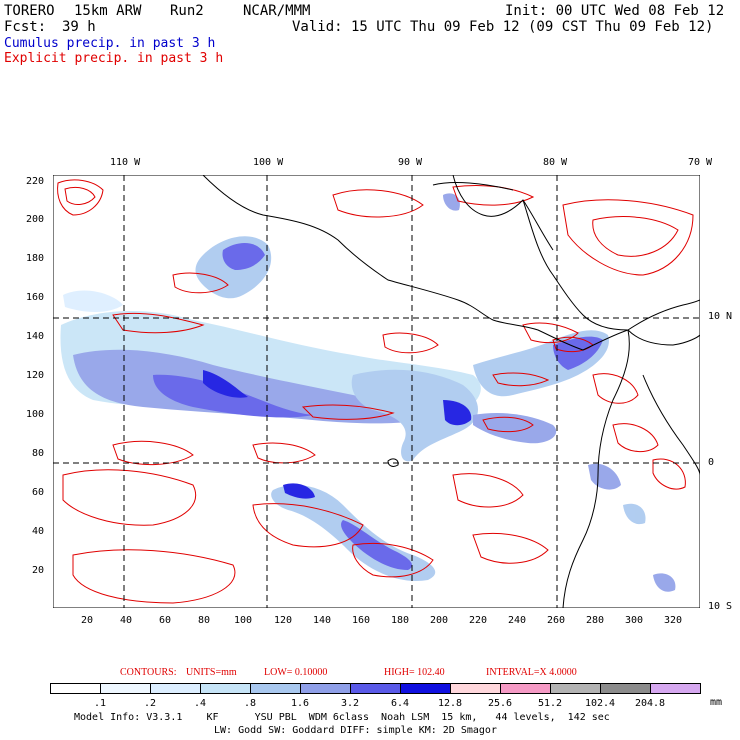 Image resolution: width=740 pixels, height=740 pixels. Describe the element at coordinates (635, 236) in the screenshot. I see `contour-ne-inner` at that location.